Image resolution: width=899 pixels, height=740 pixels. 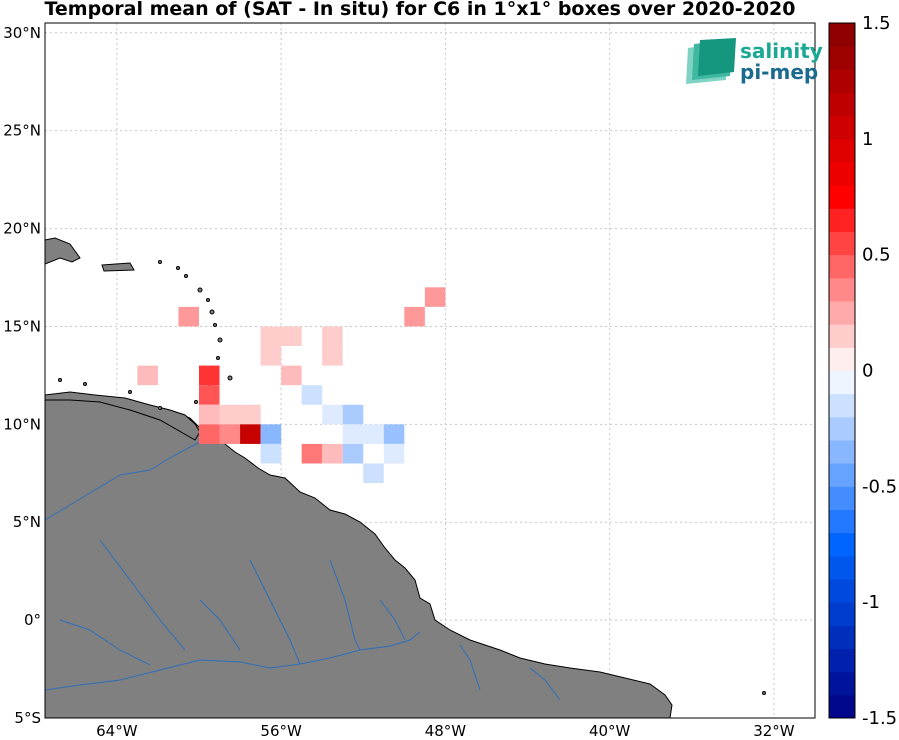 What do you see at coordinates (711, 61) in the screenshot?
I see `salinity-waves-logo-icon` at bounding box center [711, 61].